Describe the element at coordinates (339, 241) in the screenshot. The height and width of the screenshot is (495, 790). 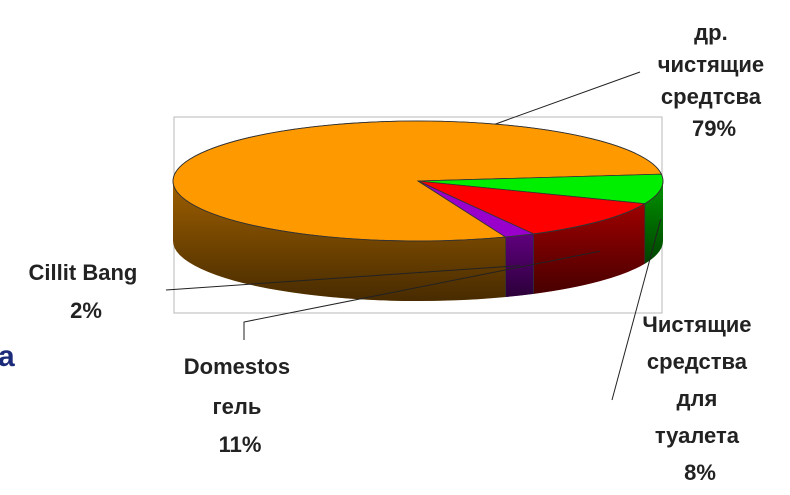
I see `pie-side-shade-other-cleaners` at that location.